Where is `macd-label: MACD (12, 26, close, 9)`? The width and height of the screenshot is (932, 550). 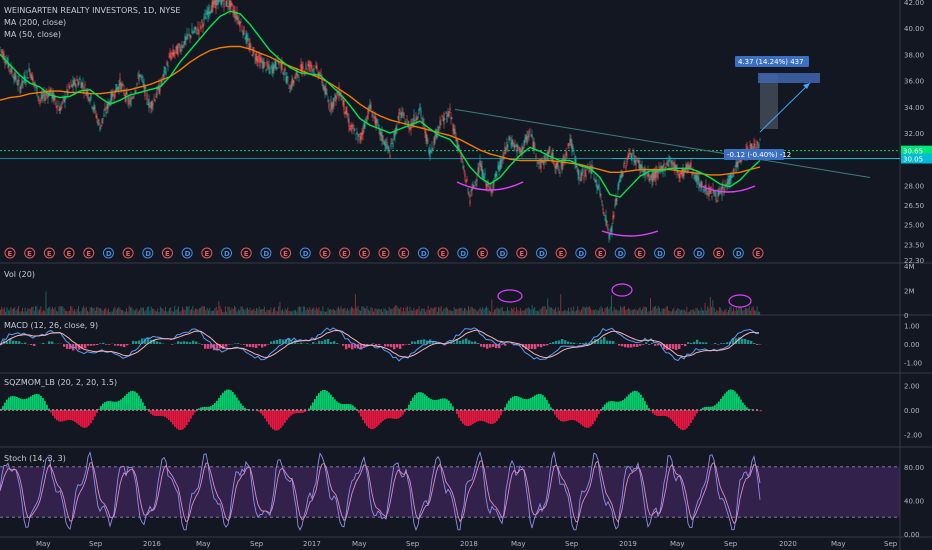 macd-label: MACD (12, 26, close, 9) is located at coordinates (51, 325).